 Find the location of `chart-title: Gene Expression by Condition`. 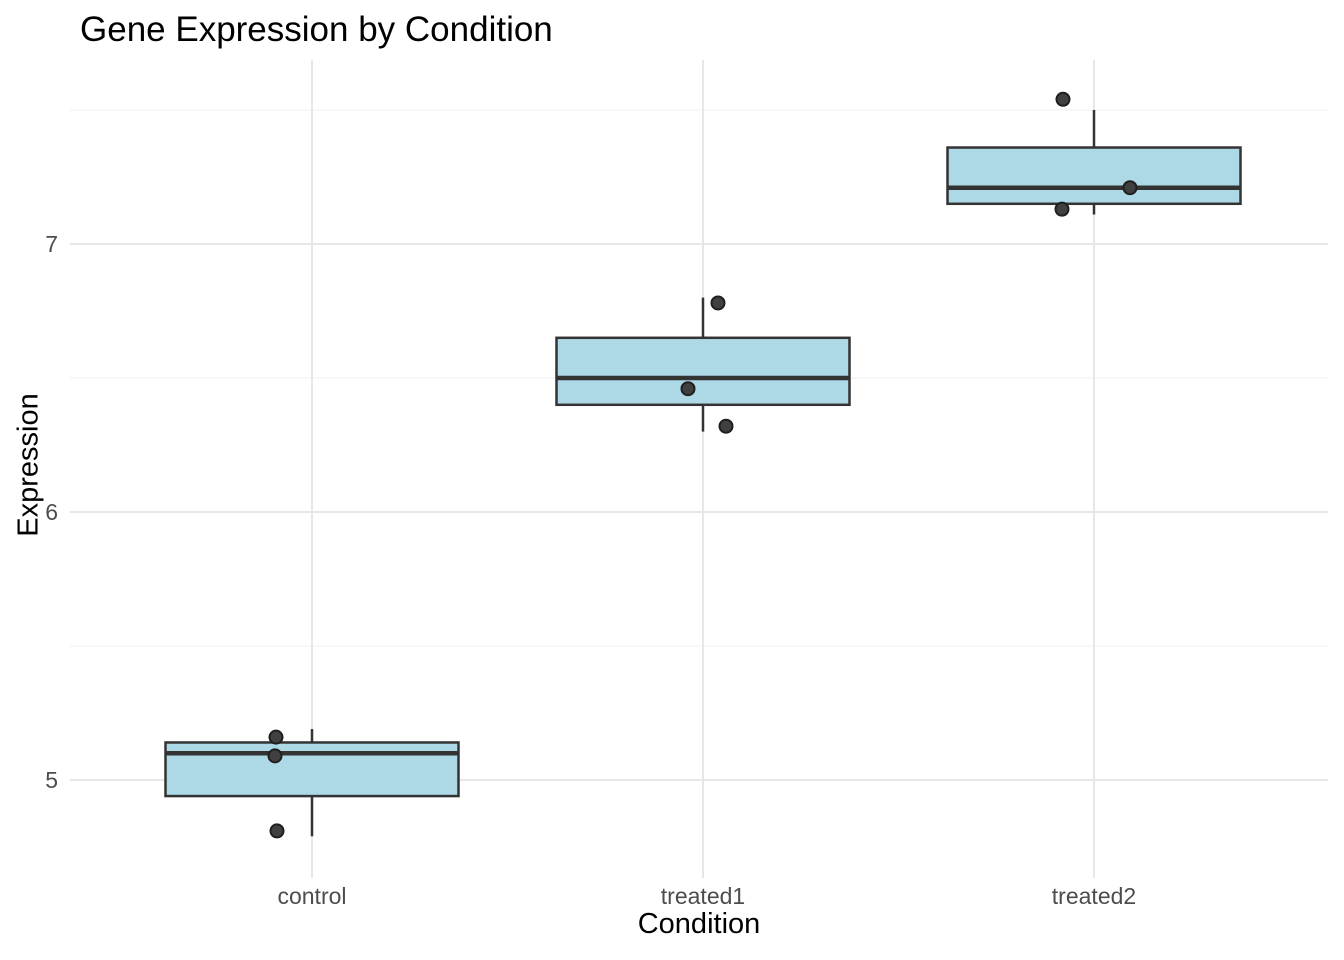

chart-title: Gene Expression by Condition is located at coordinates (316, 29).